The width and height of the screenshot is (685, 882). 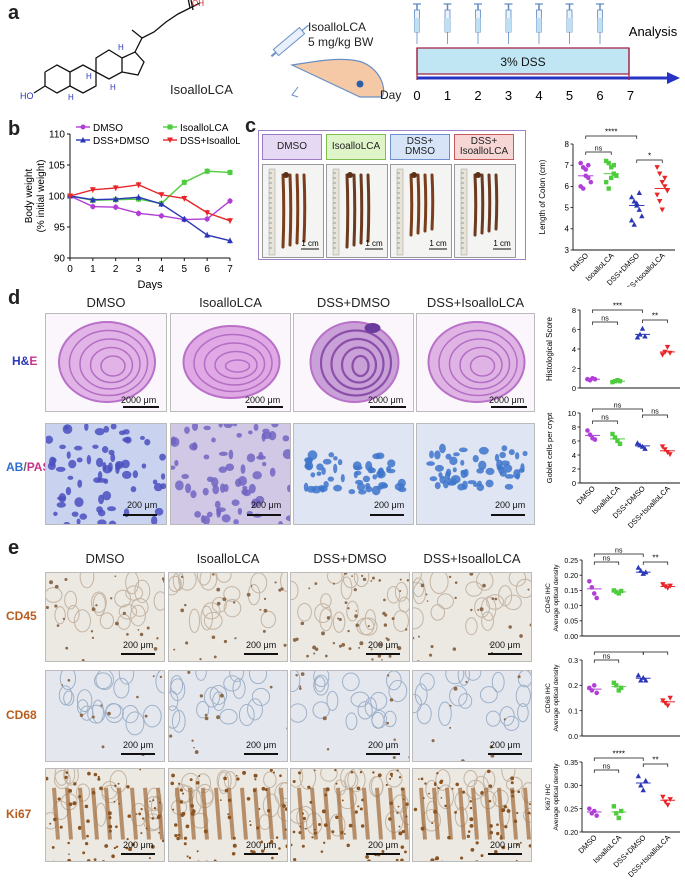 I want to click on ihc-scale-bar, so click(x=138, y=754).